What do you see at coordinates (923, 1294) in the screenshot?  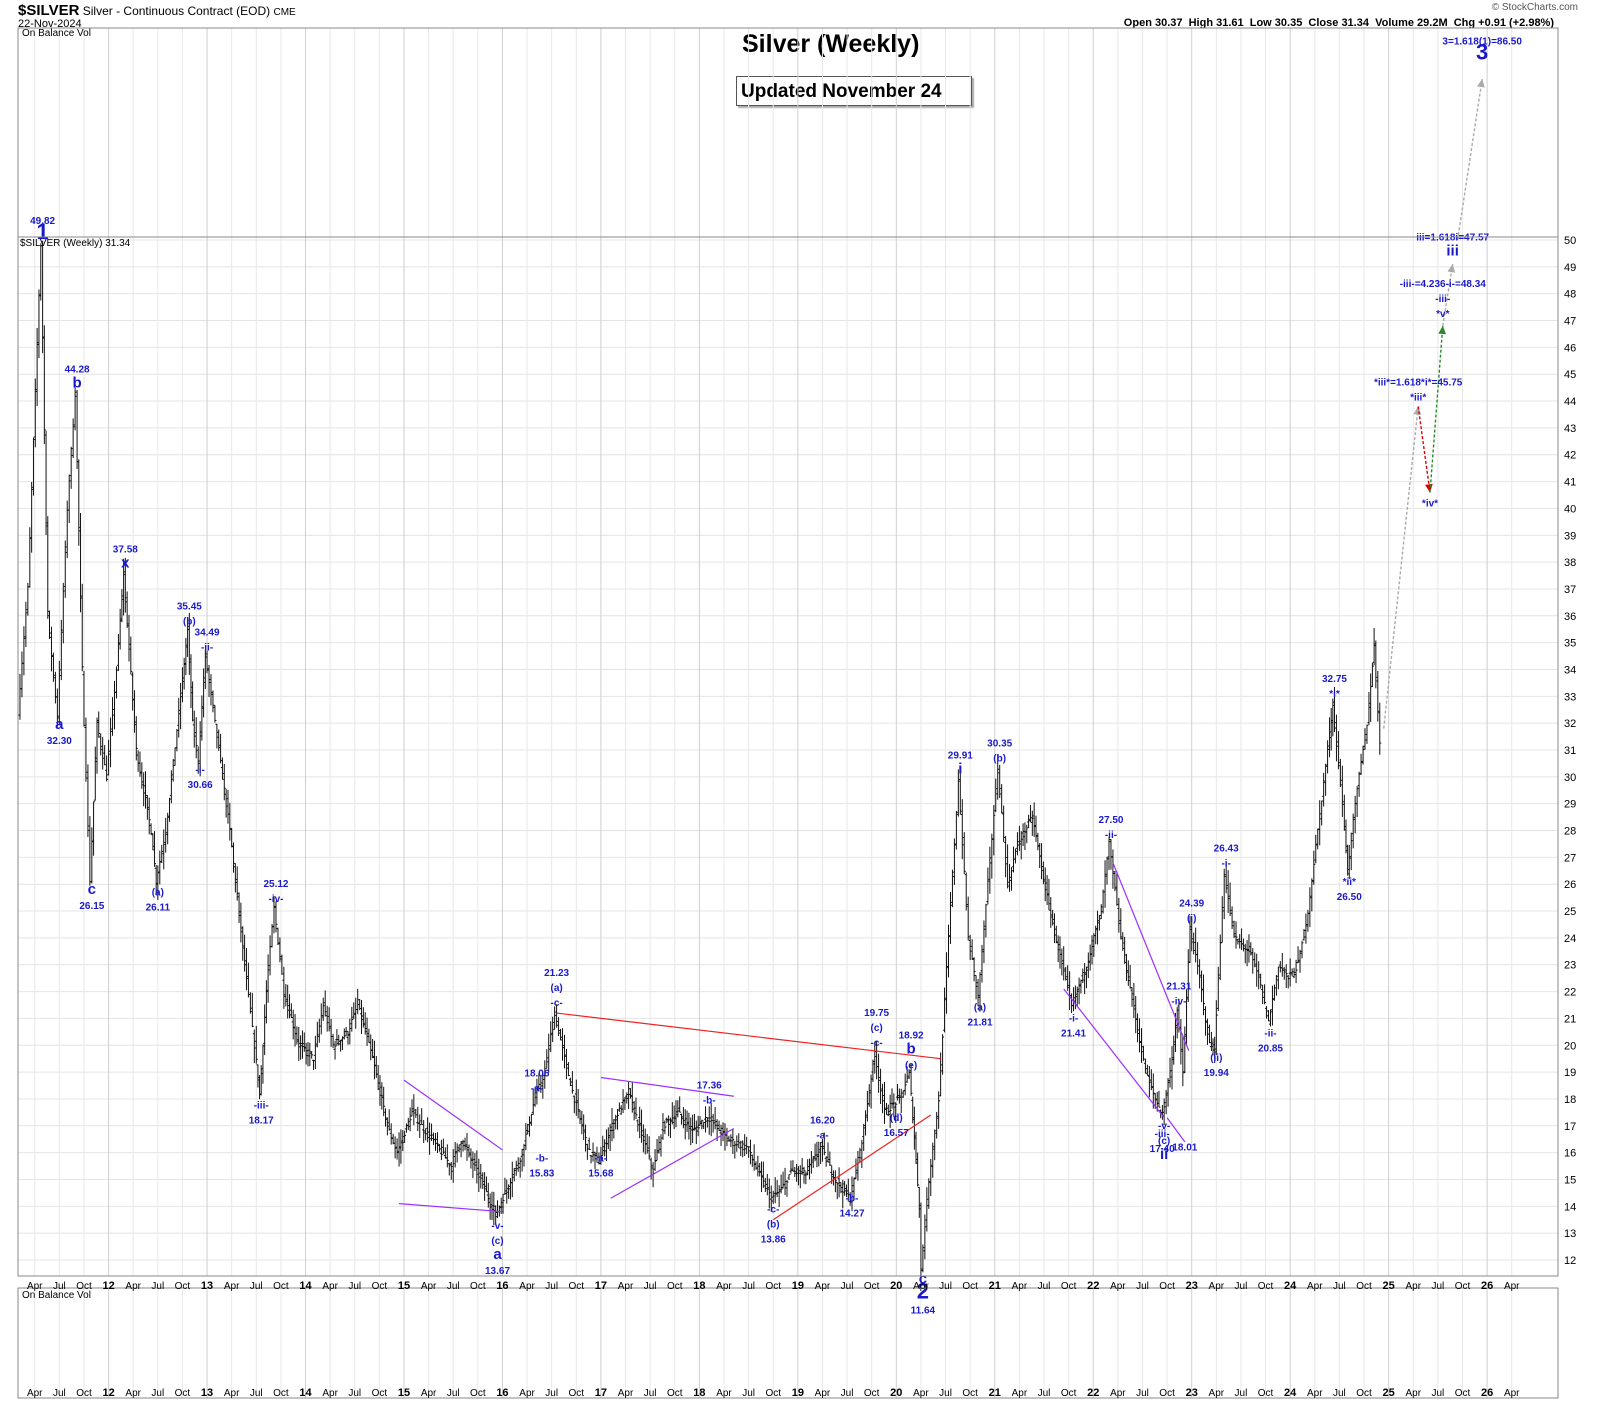 I see `wave-label: c2 11.64` at bounding box center [923, 1294].